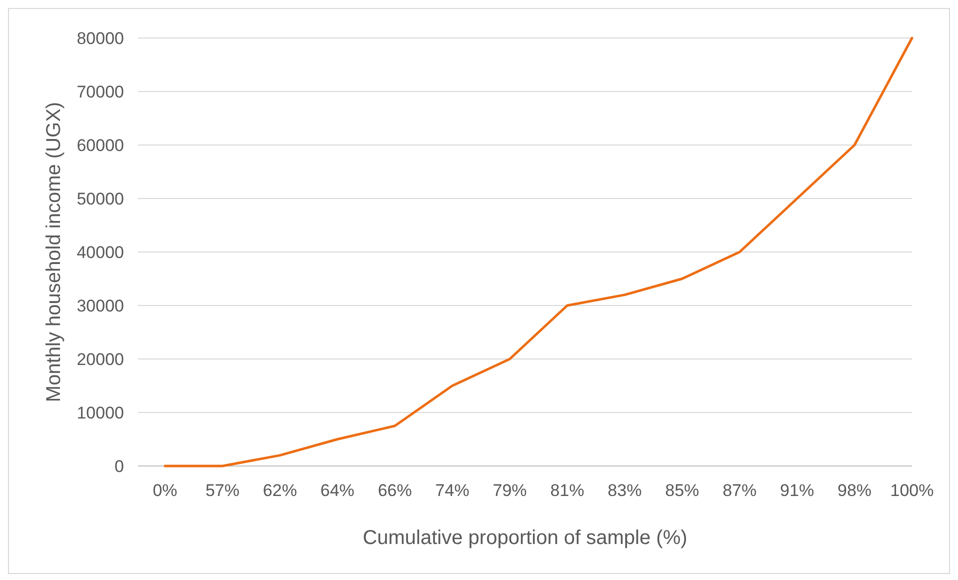  What do you see at coordinates (54, 252) in the screenshot?
I see `y-axis-title: Monthly household income (UGX)` at bounding box center [54, 252].